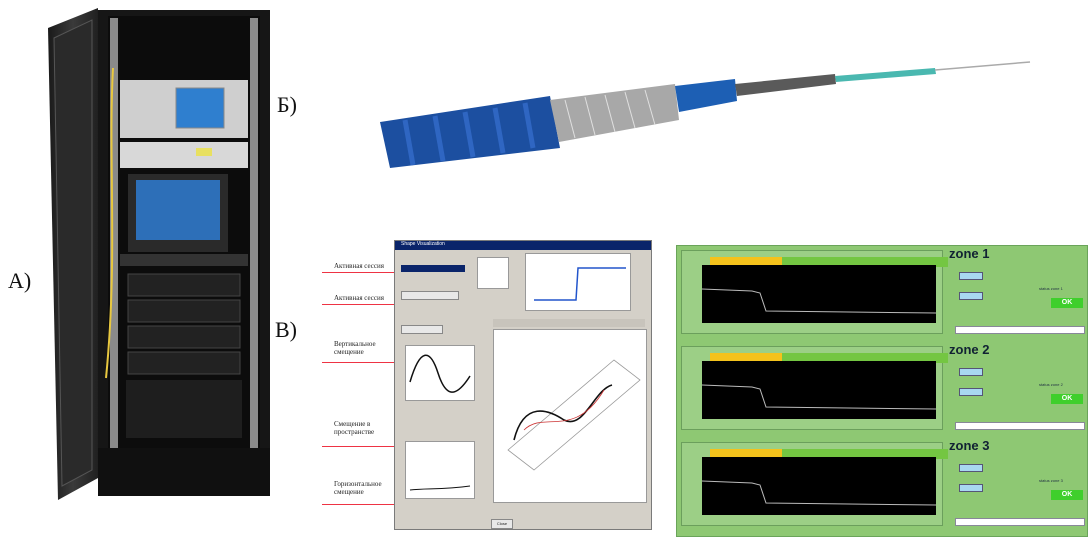  I want to click on software-window: Shape Visualization Close, so click(523, 385).